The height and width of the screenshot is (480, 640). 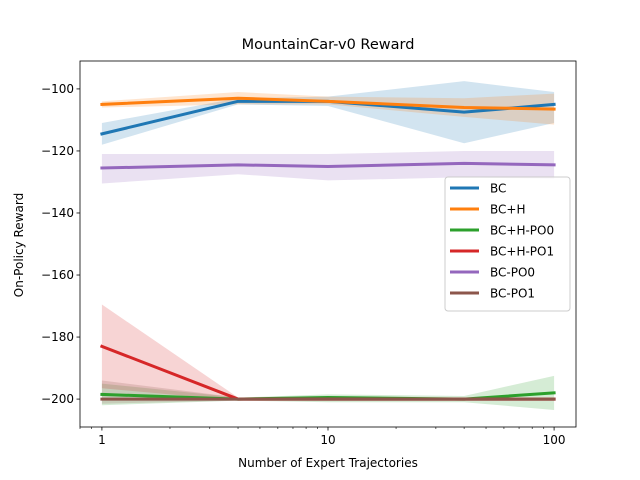 What do you see at coordinates (328, 45) in the screenshot?
I see `chart-title: MountainCar-v0 Reward` at bounding box center [328, 45].